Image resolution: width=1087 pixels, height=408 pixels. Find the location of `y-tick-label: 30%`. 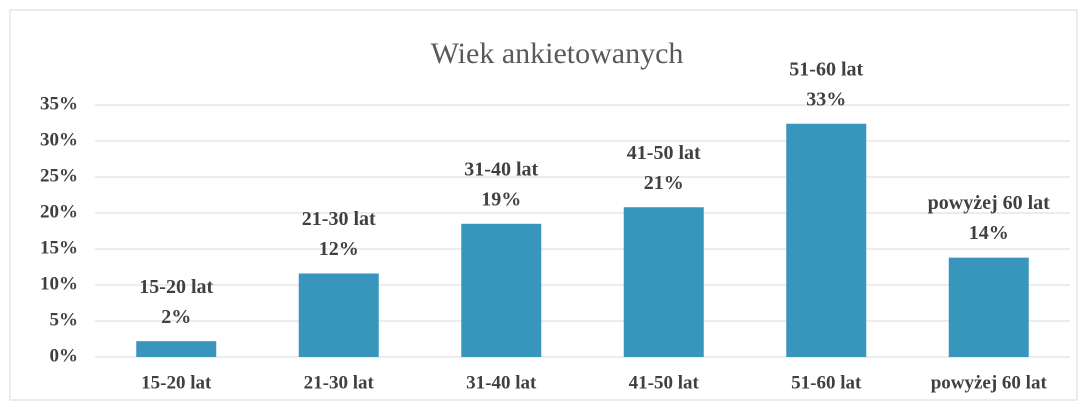

y-tick-label: 30% is located at coordinates (59, 139).